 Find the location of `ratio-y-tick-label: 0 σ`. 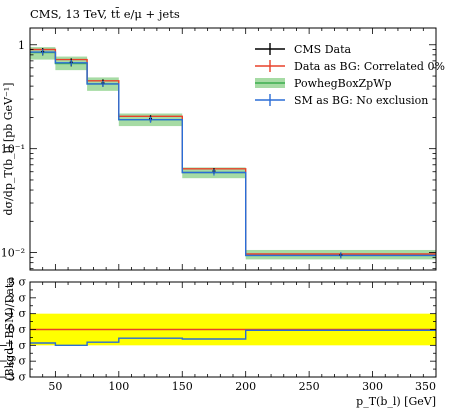

ratio-y-tick-label: 0 σ is located at coordinates (17, 329).